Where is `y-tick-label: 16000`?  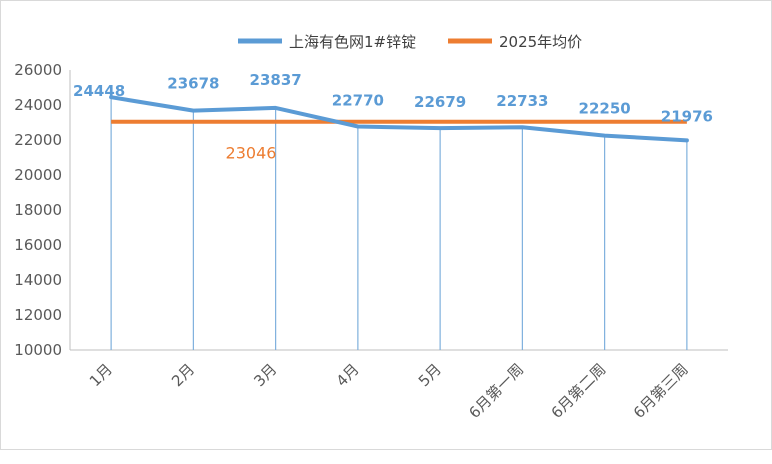 y-tick-label: 16000 is located at coordinates (38, 245).